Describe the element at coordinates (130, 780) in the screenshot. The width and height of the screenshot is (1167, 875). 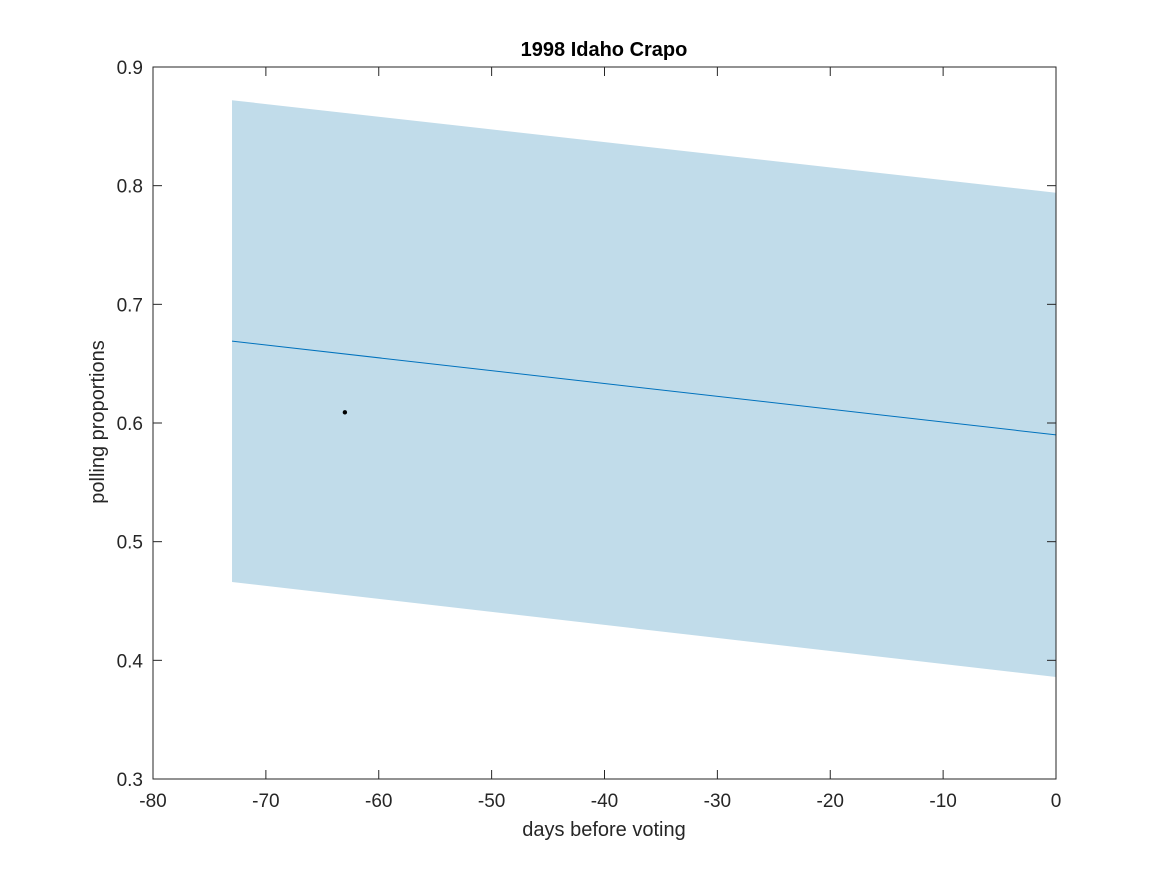
I see `y-tick-label: 0.3` at that location.